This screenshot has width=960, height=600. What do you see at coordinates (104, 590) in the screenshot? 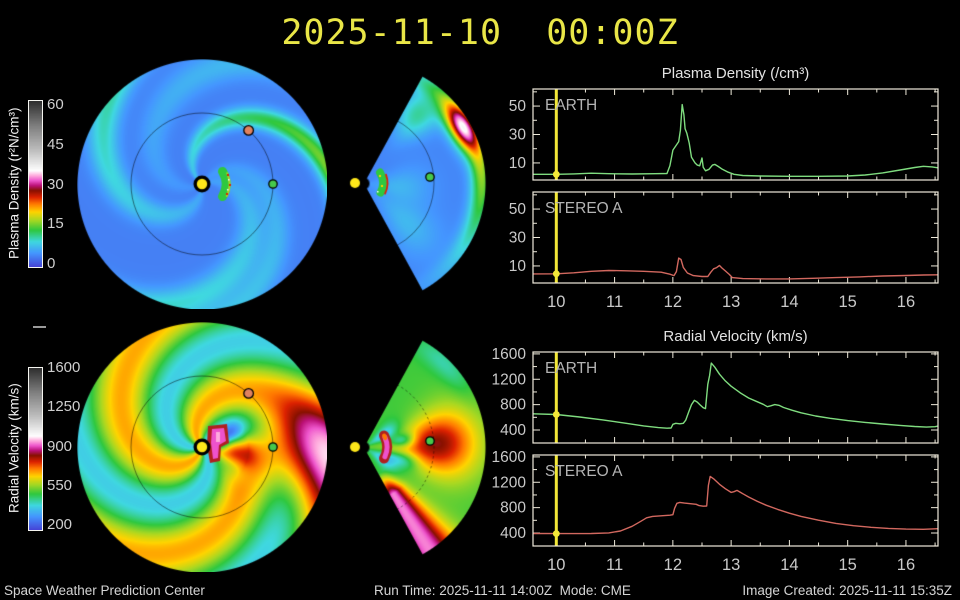
I see `footer-agency-label: Space Weather Prediction Center` at bounding box center [104, 590].